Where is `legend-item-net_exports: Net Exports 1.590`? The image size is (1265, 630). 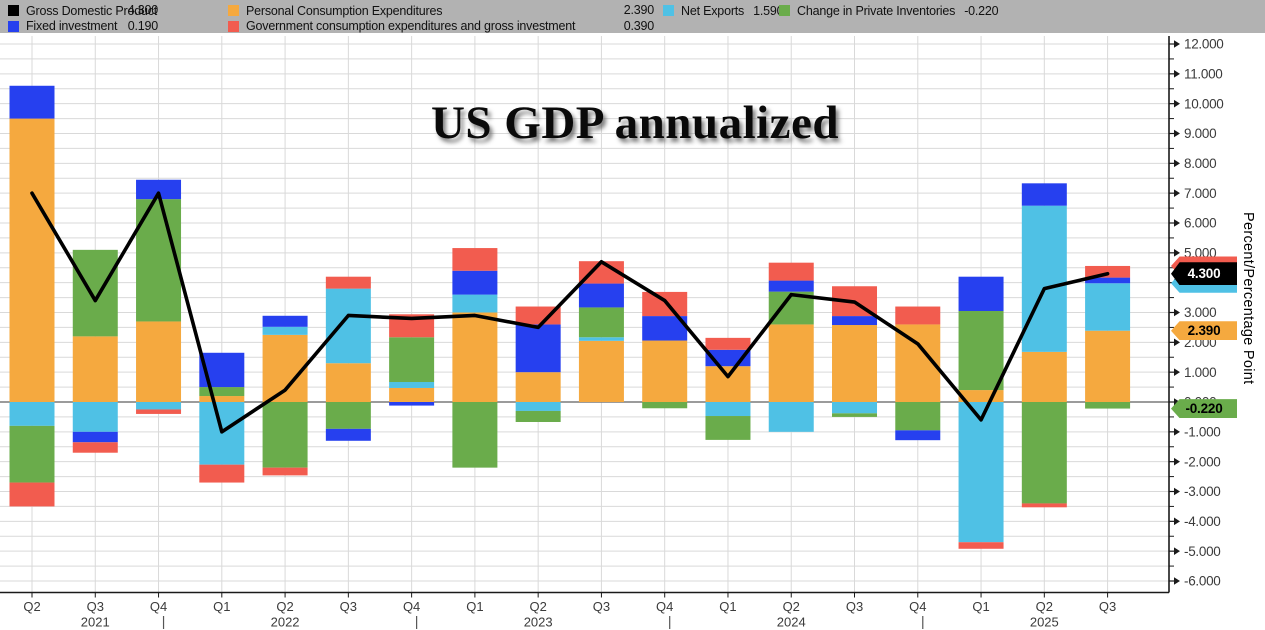 legend-item-net_exports: Net Exports 1.590 is located at coordinates (723, 10).